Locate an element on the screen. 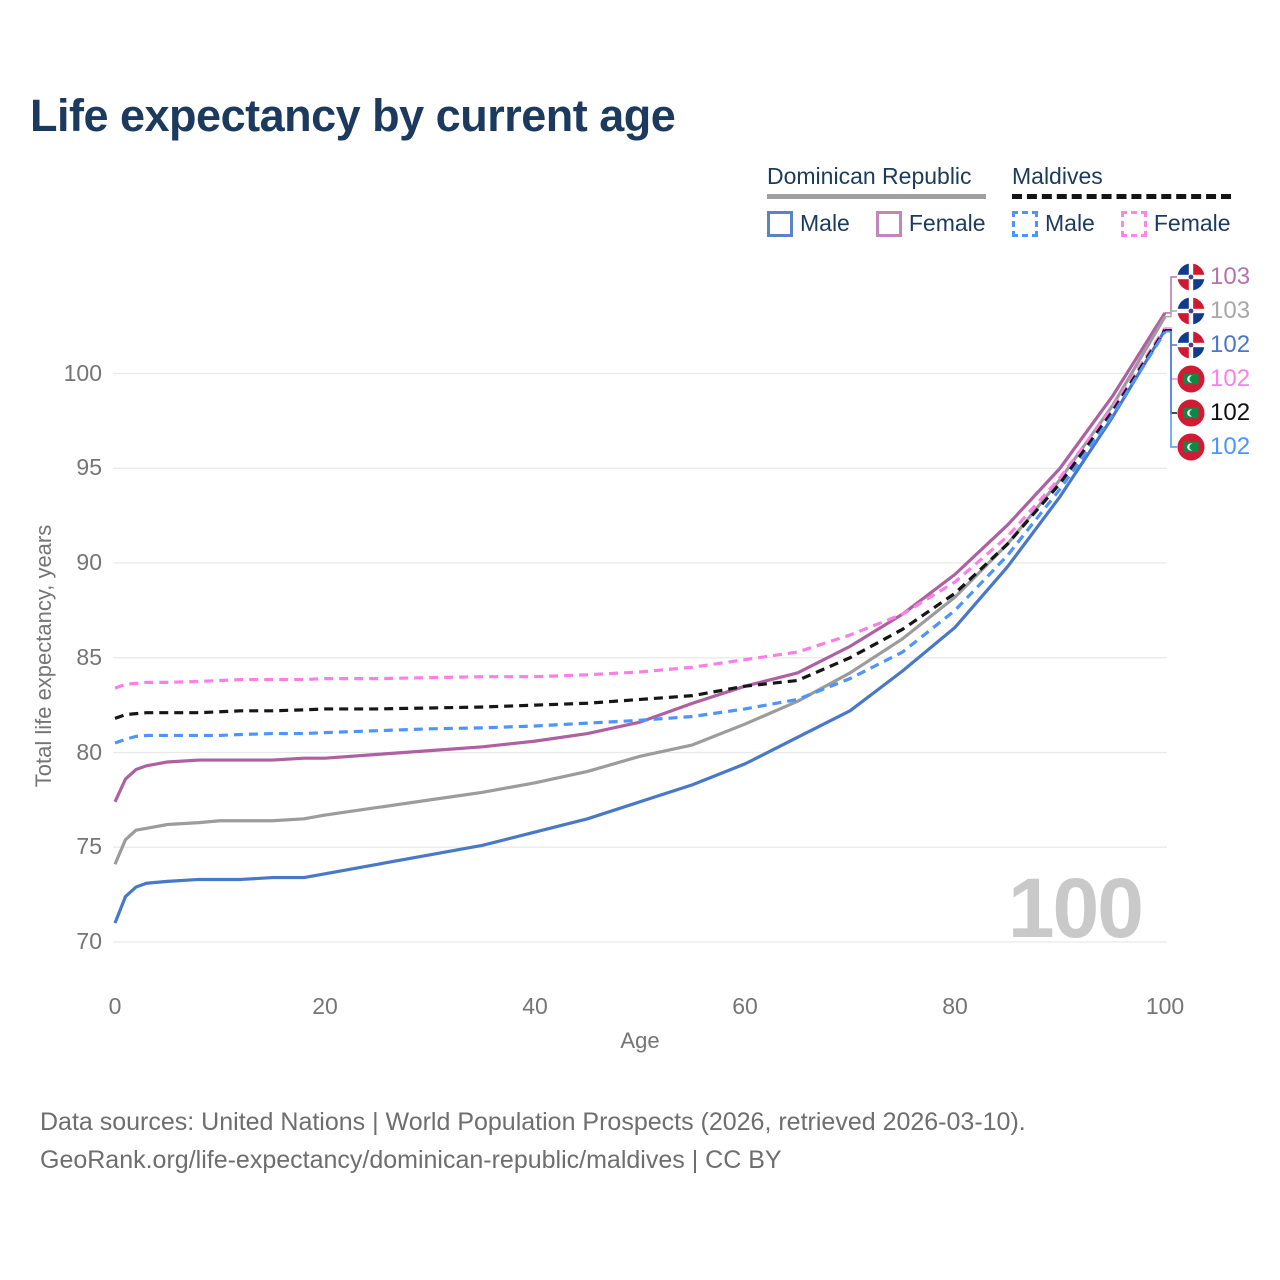  legend-item-dr-female: Female is located at coordinates (930, 223).